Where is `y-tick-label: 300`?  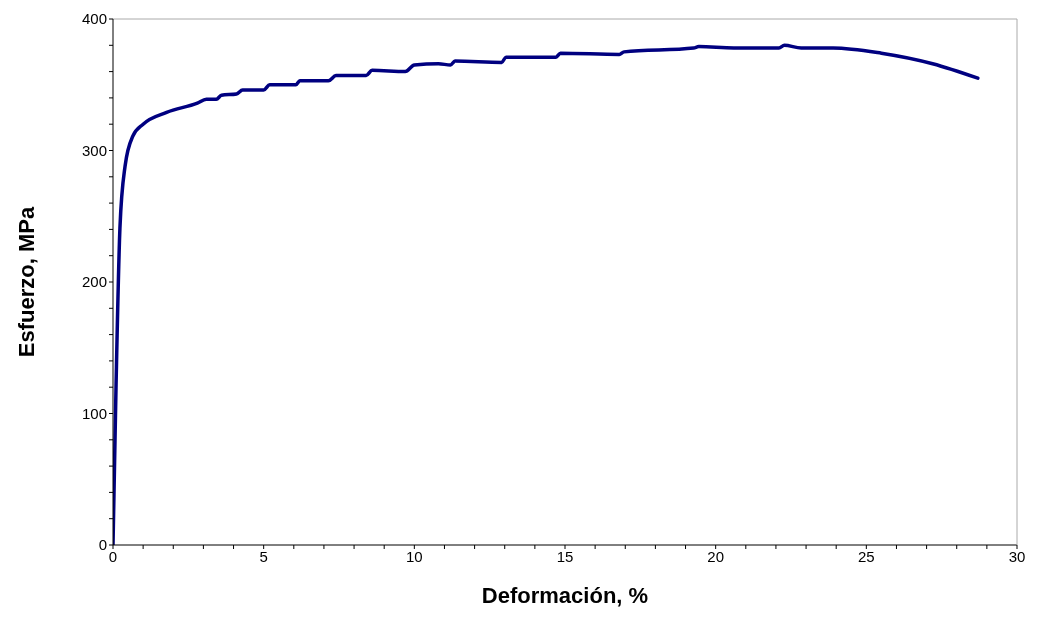
y-tick-label: 300 is located at coordinates (94, 150).